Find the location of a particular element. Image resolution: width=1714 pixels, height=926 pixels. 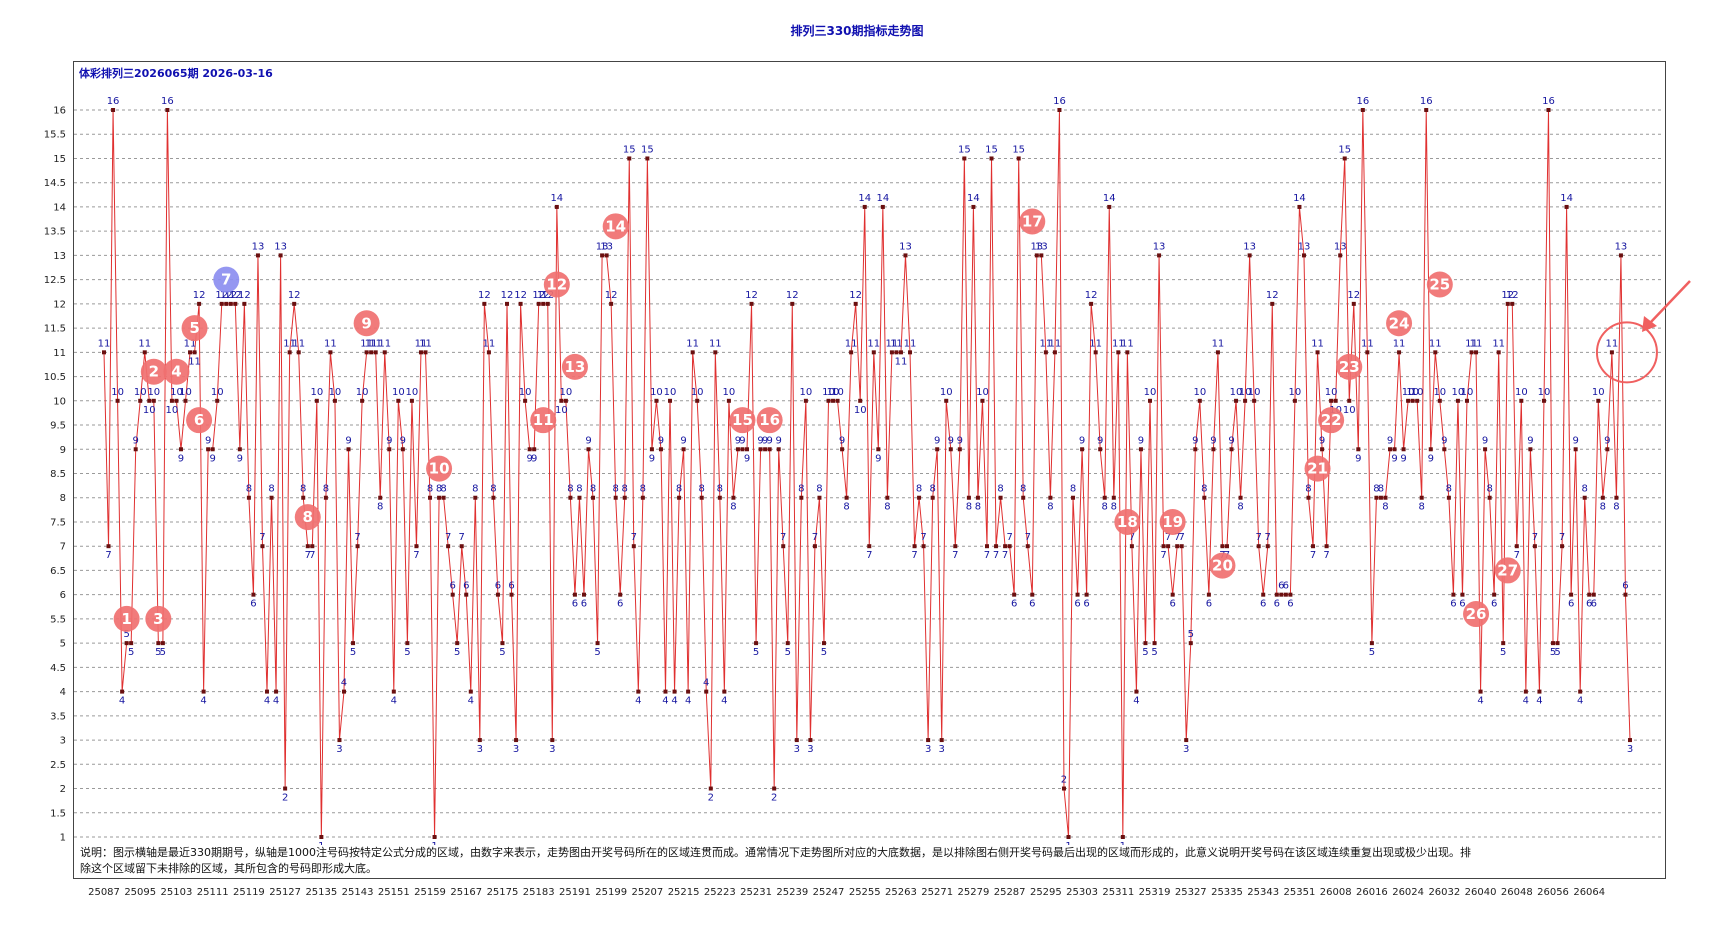

y-tick-label: 5.5 is located at coordinates (58, 619).